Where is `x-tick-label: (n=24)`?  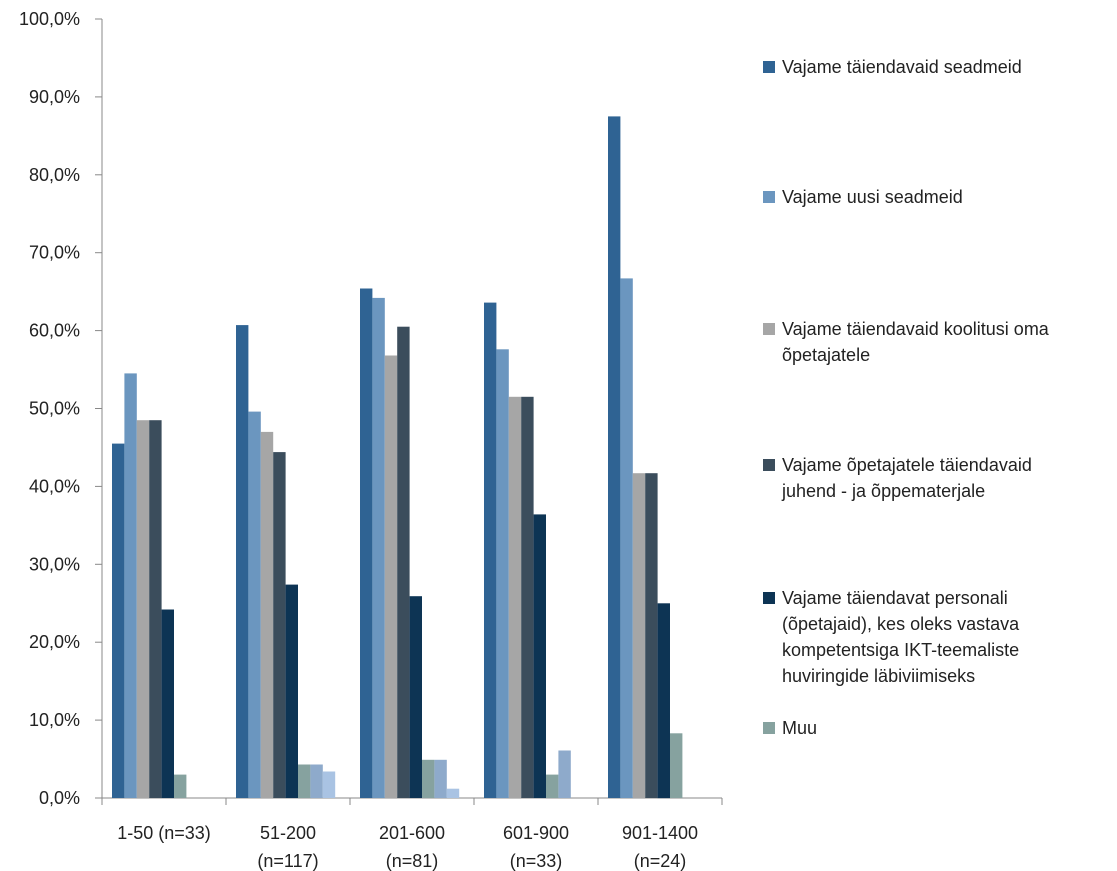 x-tick-label: (n=24) is located at coordinates (660, 861).